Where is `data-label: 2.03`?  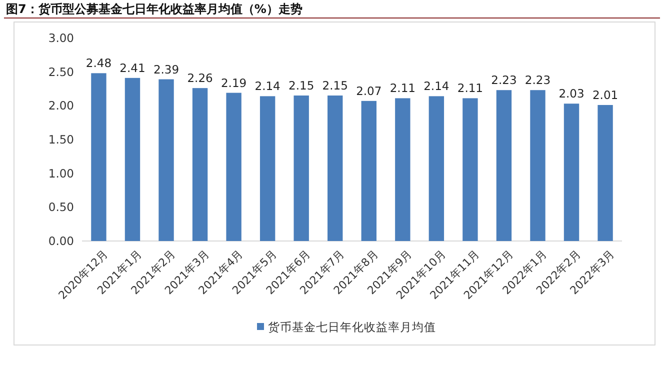 data-label: 2.03 is located at coordinates (571, 93).